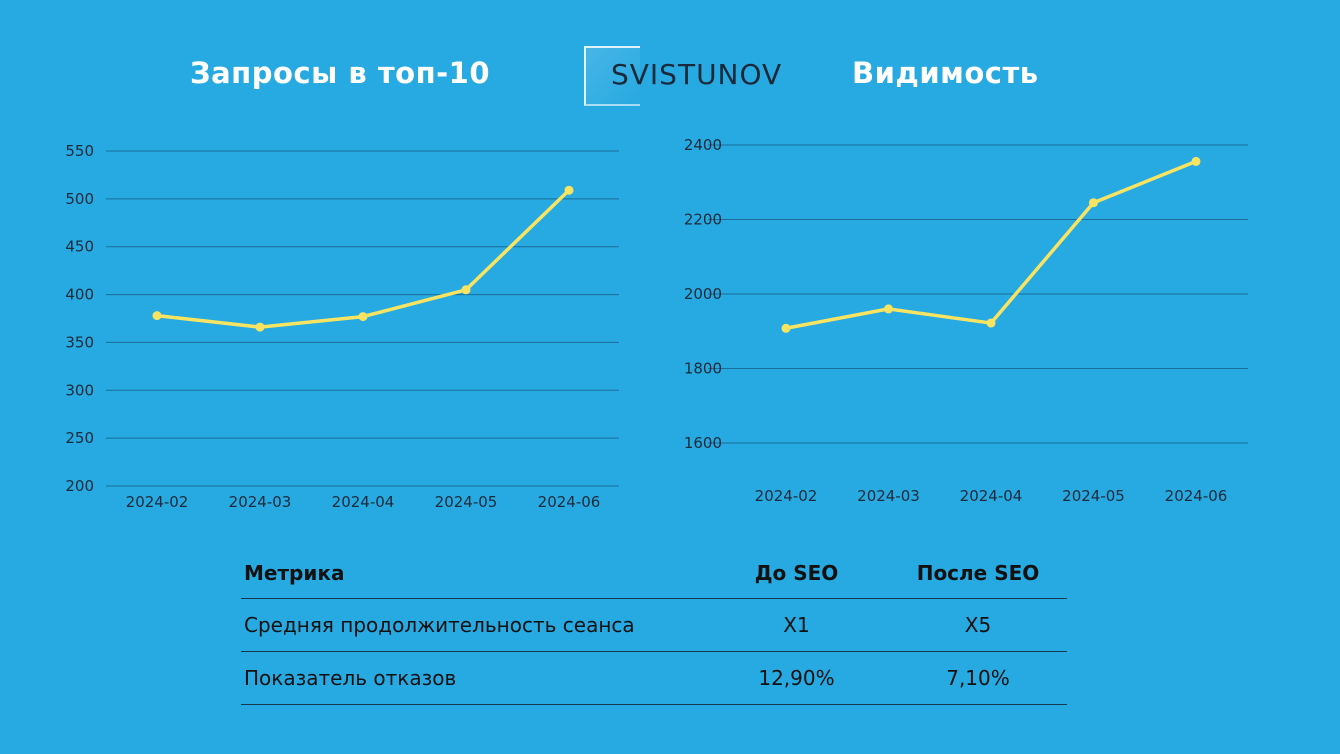  What do you see at coordinates (991, 245) in the screenshot?
I see `visibility-series-line` at bounding box center [991, 245].